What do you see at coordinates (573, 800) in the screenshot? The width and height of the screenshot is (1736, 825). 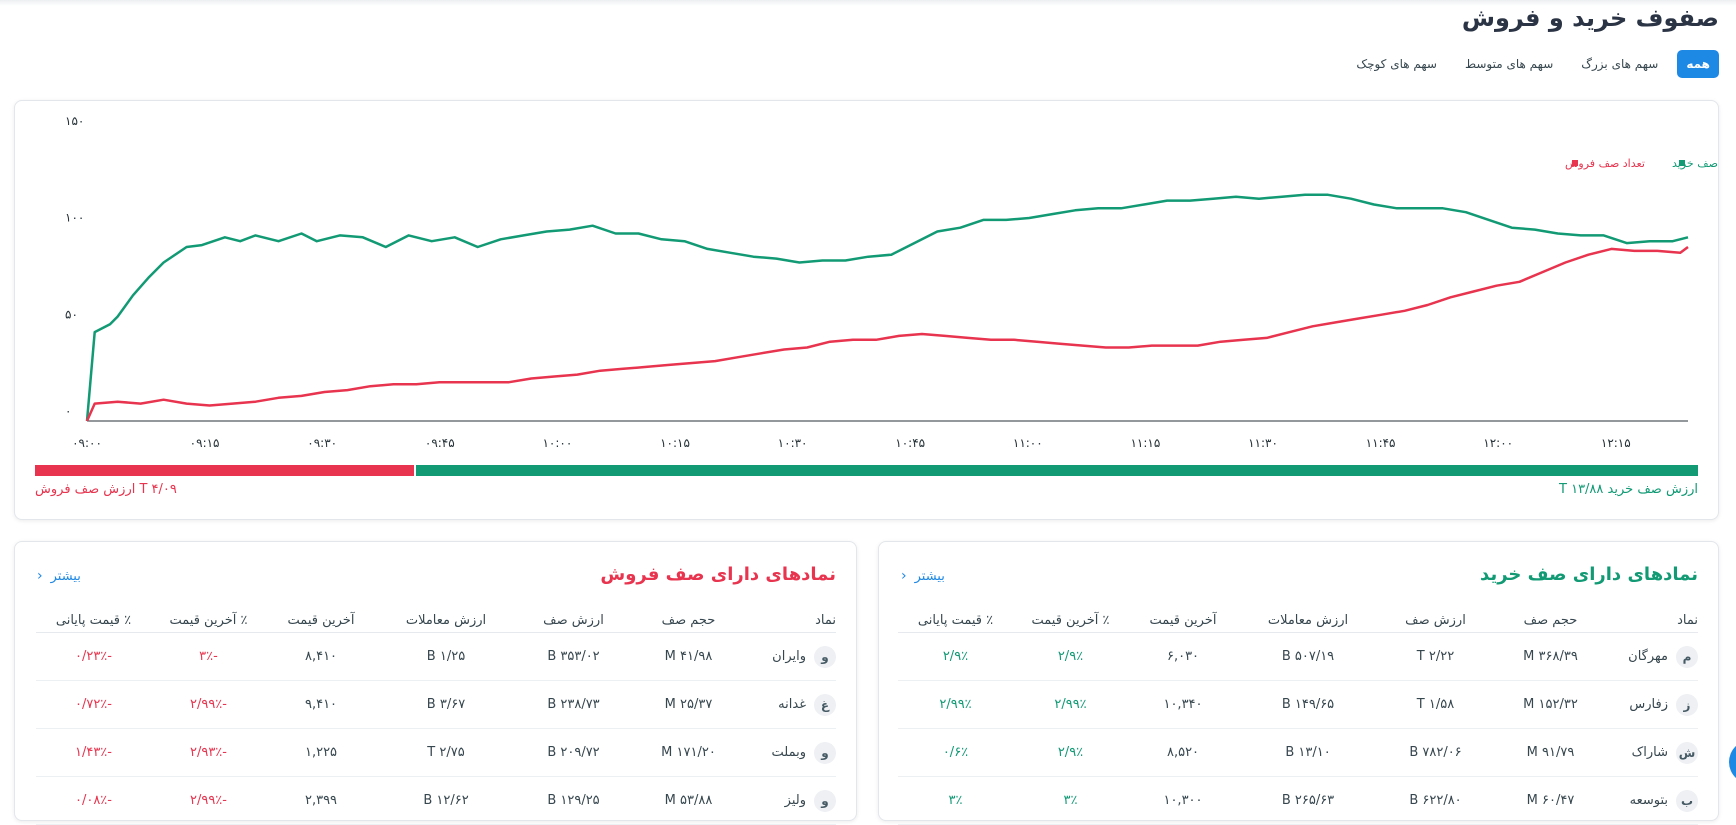 I see `queue-value-cell: ۱۲۹/۲۵ B` at bounding box center [573, 800].